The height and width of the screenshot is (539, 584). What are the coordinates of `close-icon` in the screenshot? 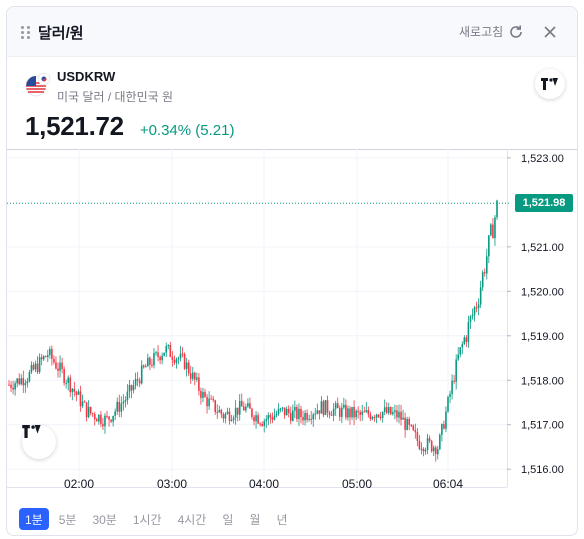 It's located at (550, 32).